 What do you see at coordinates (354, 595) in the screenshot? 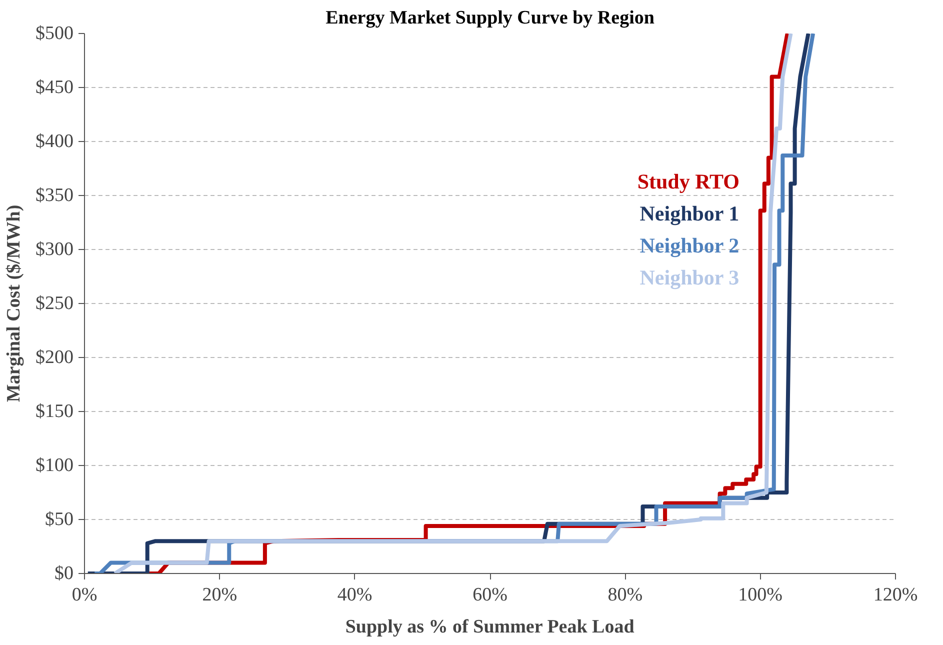
I see `x-tick-label: 40%` at bounding box center [354, 595].